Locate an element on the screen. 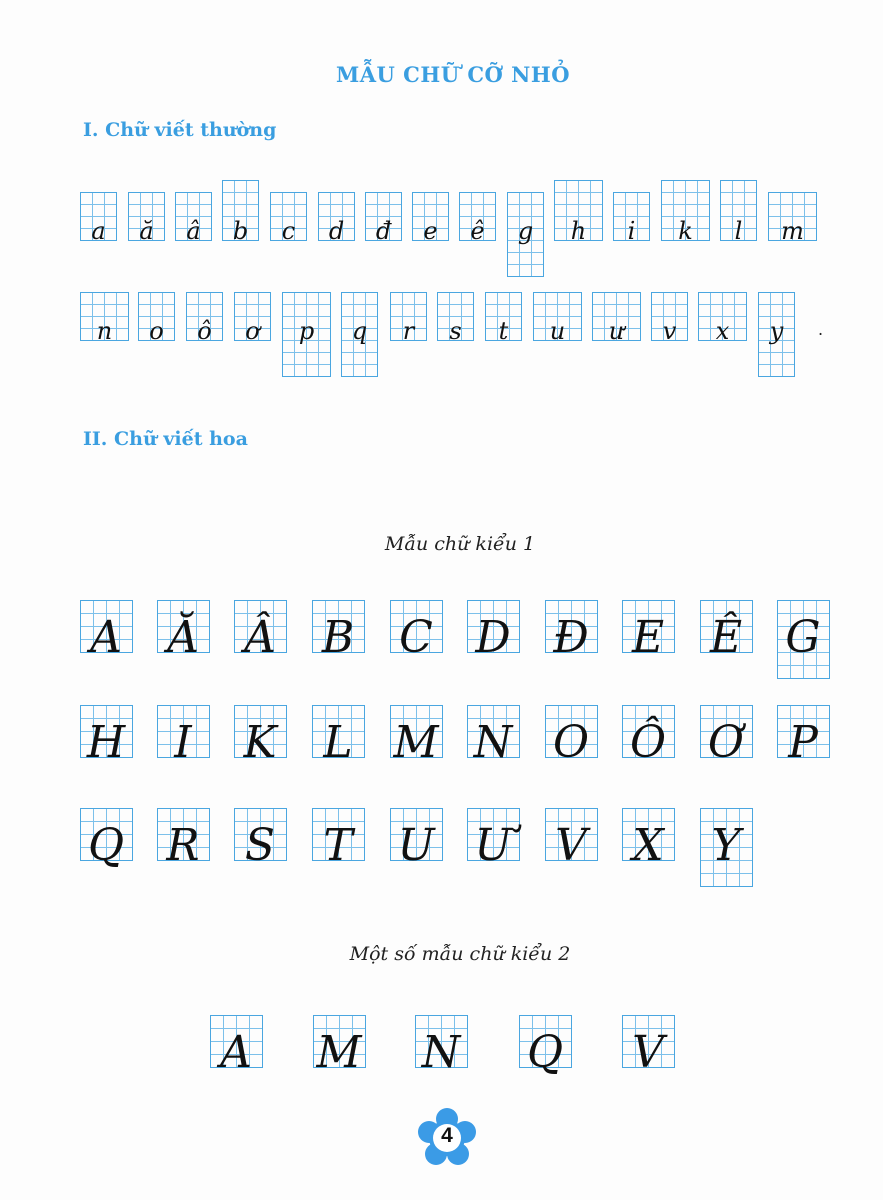 This screenshot has width=883, height=1200. uppercase-letter: B is located at coordinates (338, 637).